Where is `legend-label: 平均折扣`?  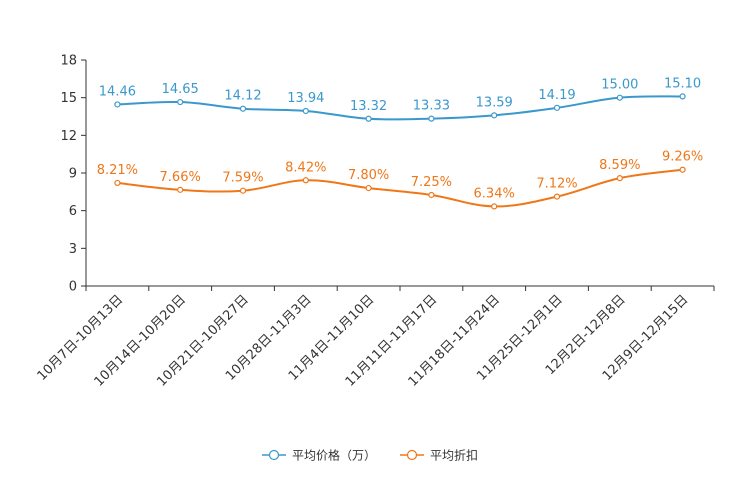
legend-label: 平均折扣 is located at coordinates (454, 455).